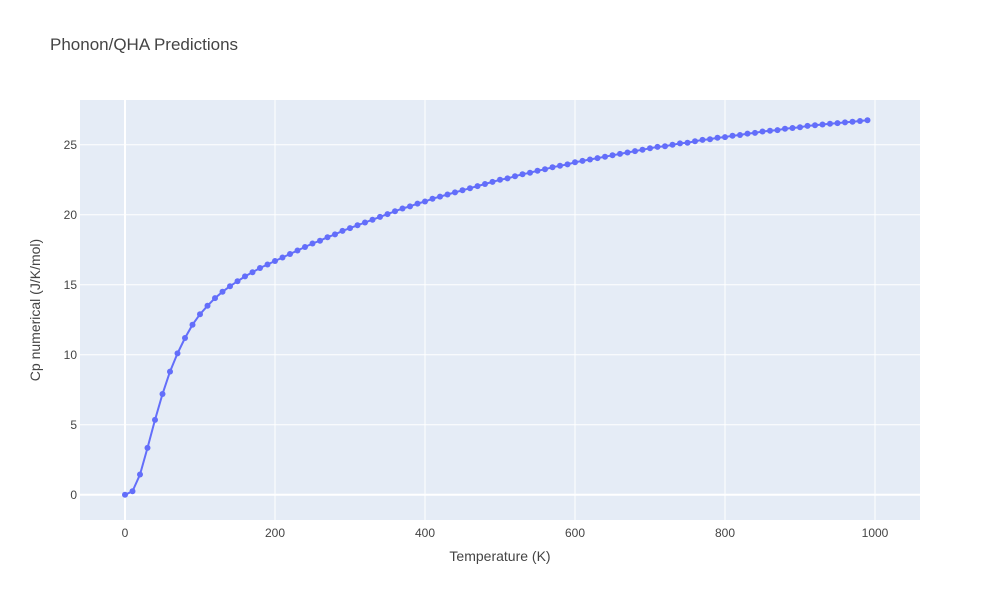 Image resolution: width=1000 pixels, height=600 pixels. I want to click on y-tick-label: 15, so click(71, 285).